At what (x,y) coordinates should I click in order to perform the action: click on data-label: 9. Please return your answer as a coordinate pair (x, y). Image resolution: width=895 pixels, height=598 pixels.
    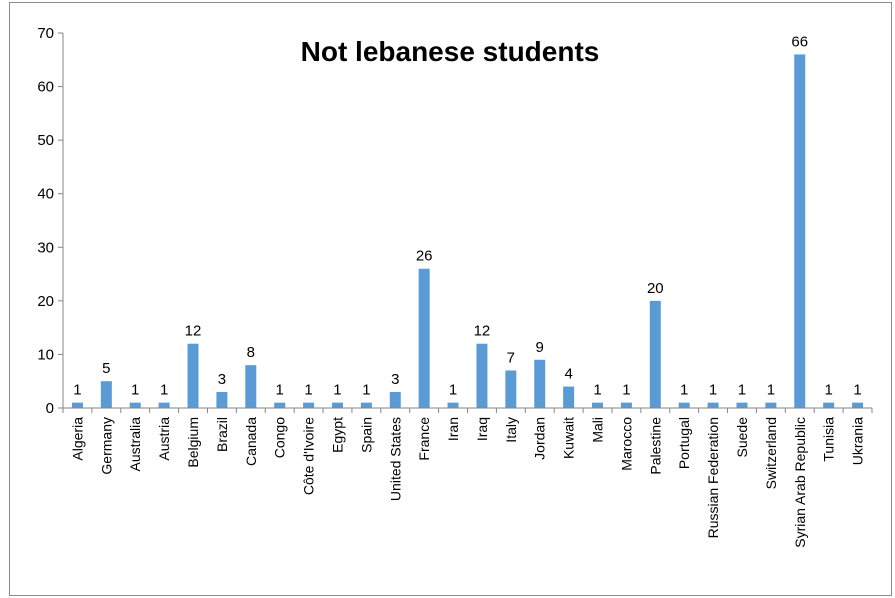
    Looking at the image, I should click on (540, 347).